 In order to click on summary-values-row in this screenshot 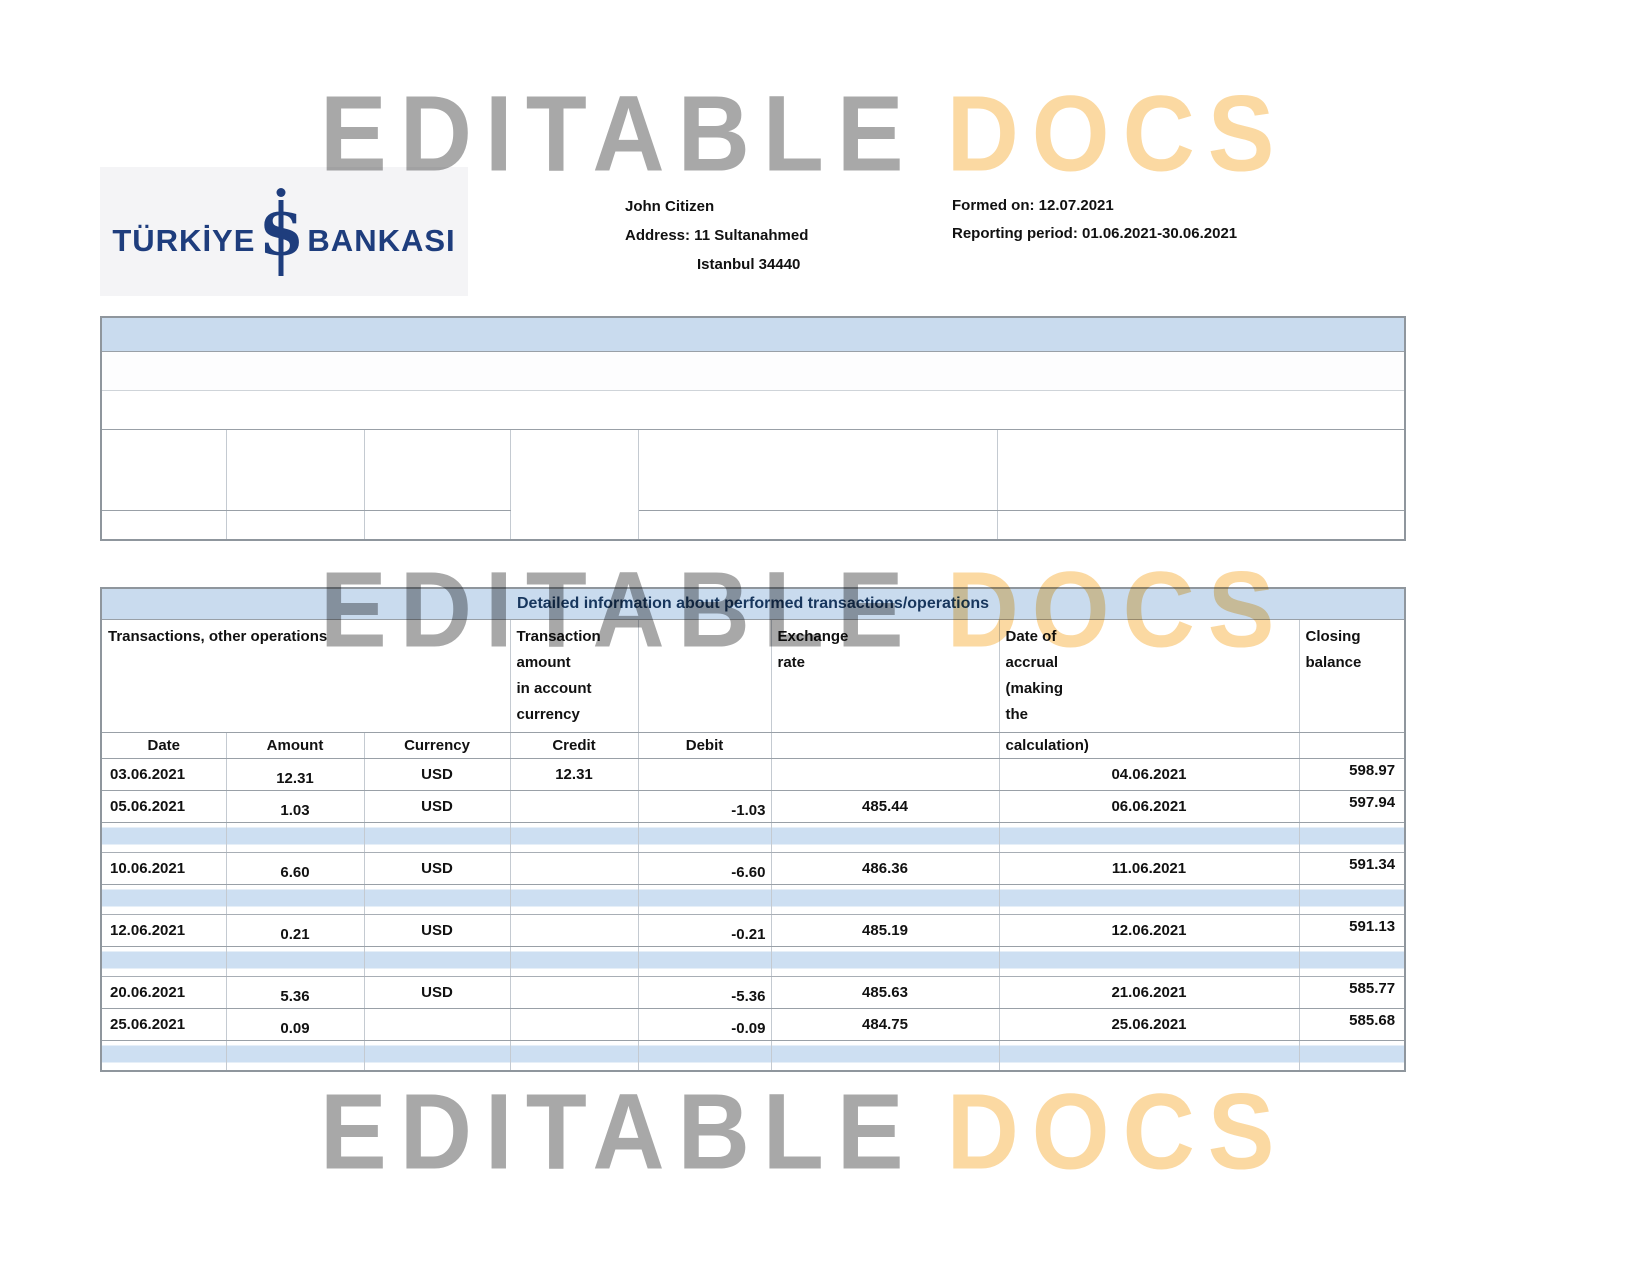, I will do `click(753, 525)`.